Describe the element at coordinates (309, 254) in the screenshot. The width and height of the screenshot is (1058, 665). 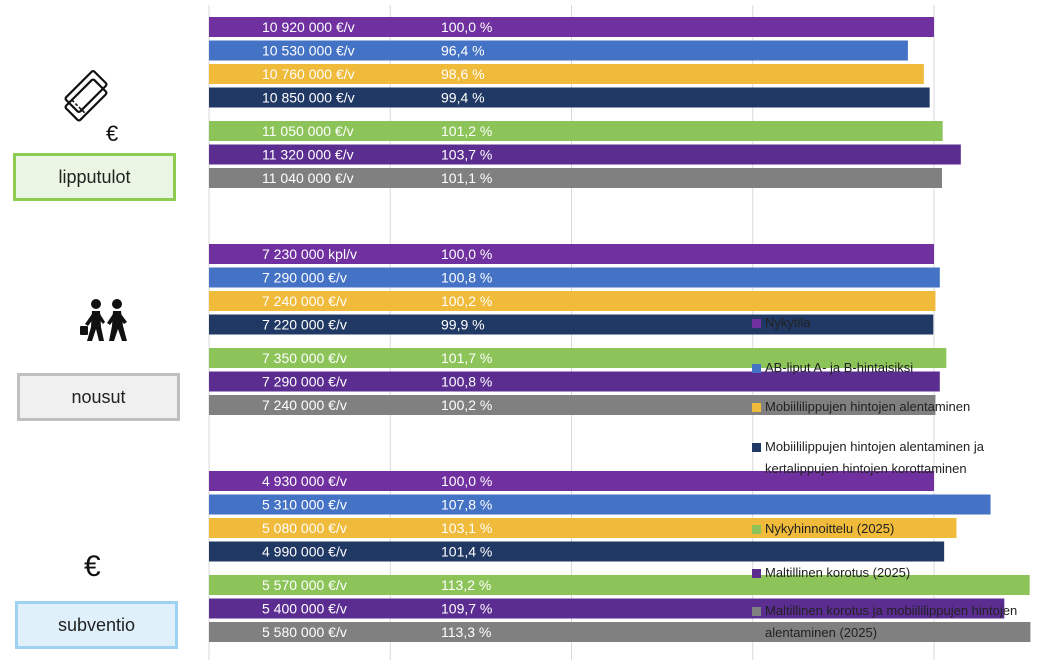
I see `bar-value-label: 7 230 000 kpl/v` at that location.